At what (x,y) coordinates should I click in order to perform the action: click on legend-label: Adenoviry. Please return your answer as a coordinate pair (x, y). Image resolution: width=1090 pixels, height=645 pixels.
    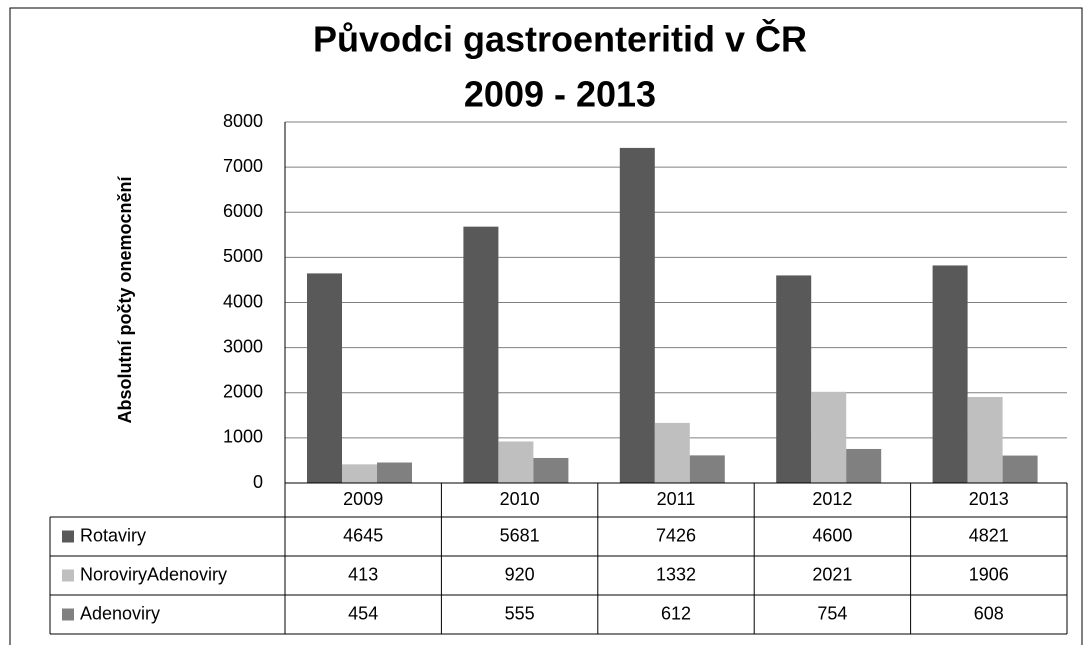
    Looking at the image, I should click on (120, 613).